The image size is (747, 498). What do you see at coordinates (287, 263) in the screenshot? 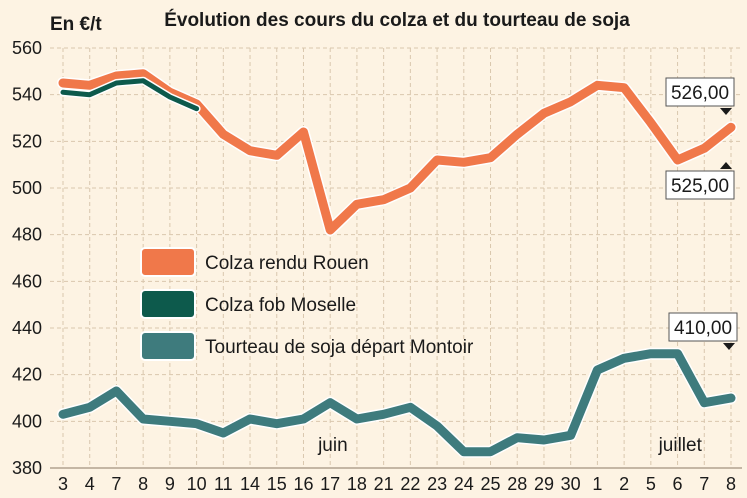
I see `legend-label: Colza rendu Rouen` at bounding box center [287, 263].